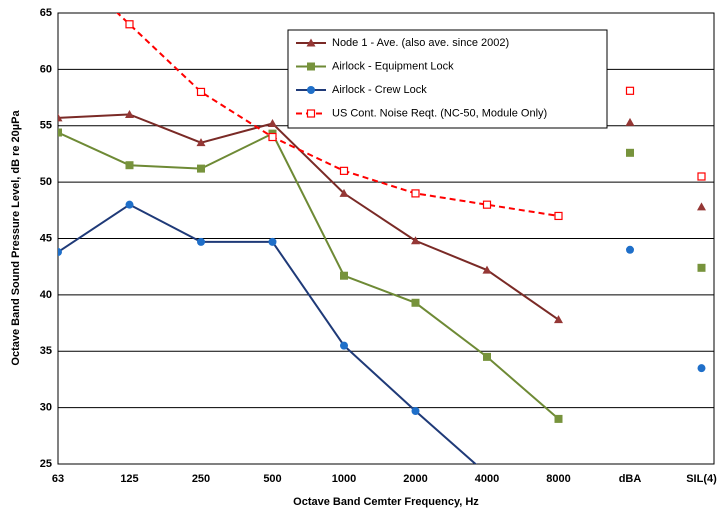 Image resolution: width=724 pixels, height=515 pixels. I want to click on y-tick-label: 55, so click(46, 126).